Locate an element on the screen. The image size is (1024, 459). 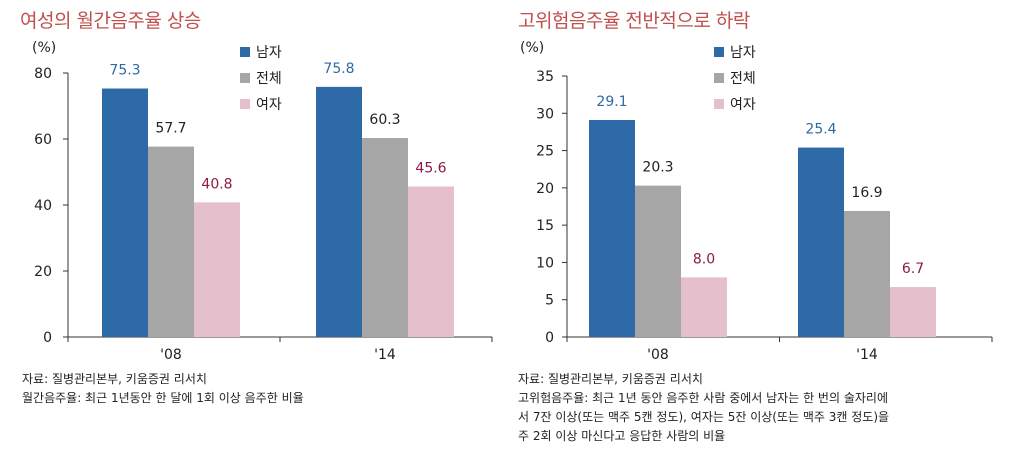
data-label: 60.3 is located at coordinates (384, 120).